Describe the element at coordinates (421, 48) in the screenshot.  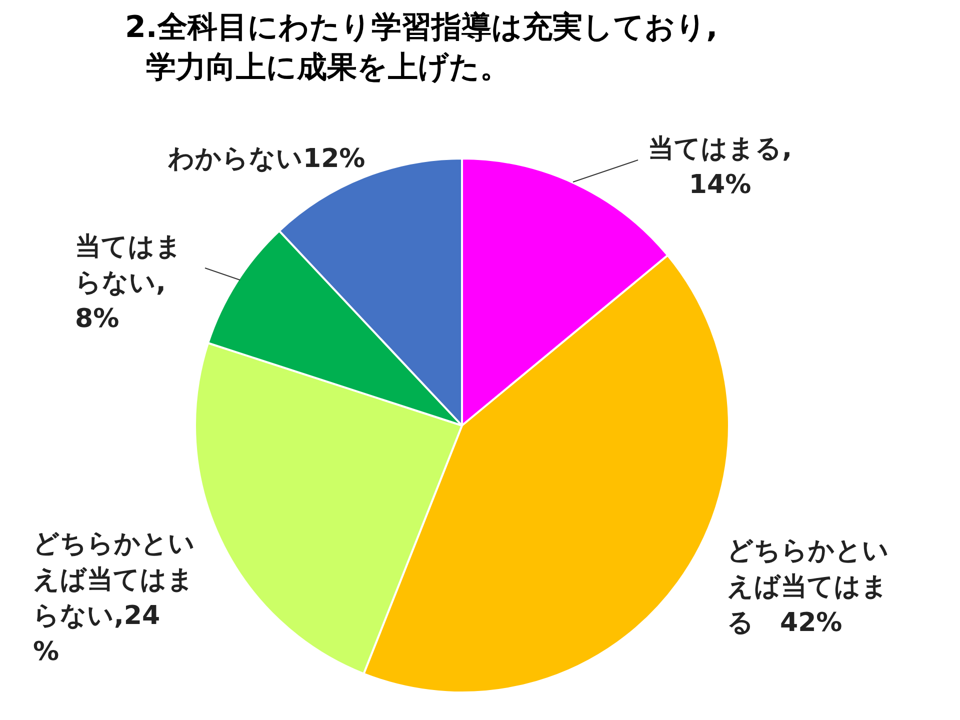
I see `chart-title: 2.全科目にわたり学習指導は充実しており, 学力向上に成果を上げた。` at that location.